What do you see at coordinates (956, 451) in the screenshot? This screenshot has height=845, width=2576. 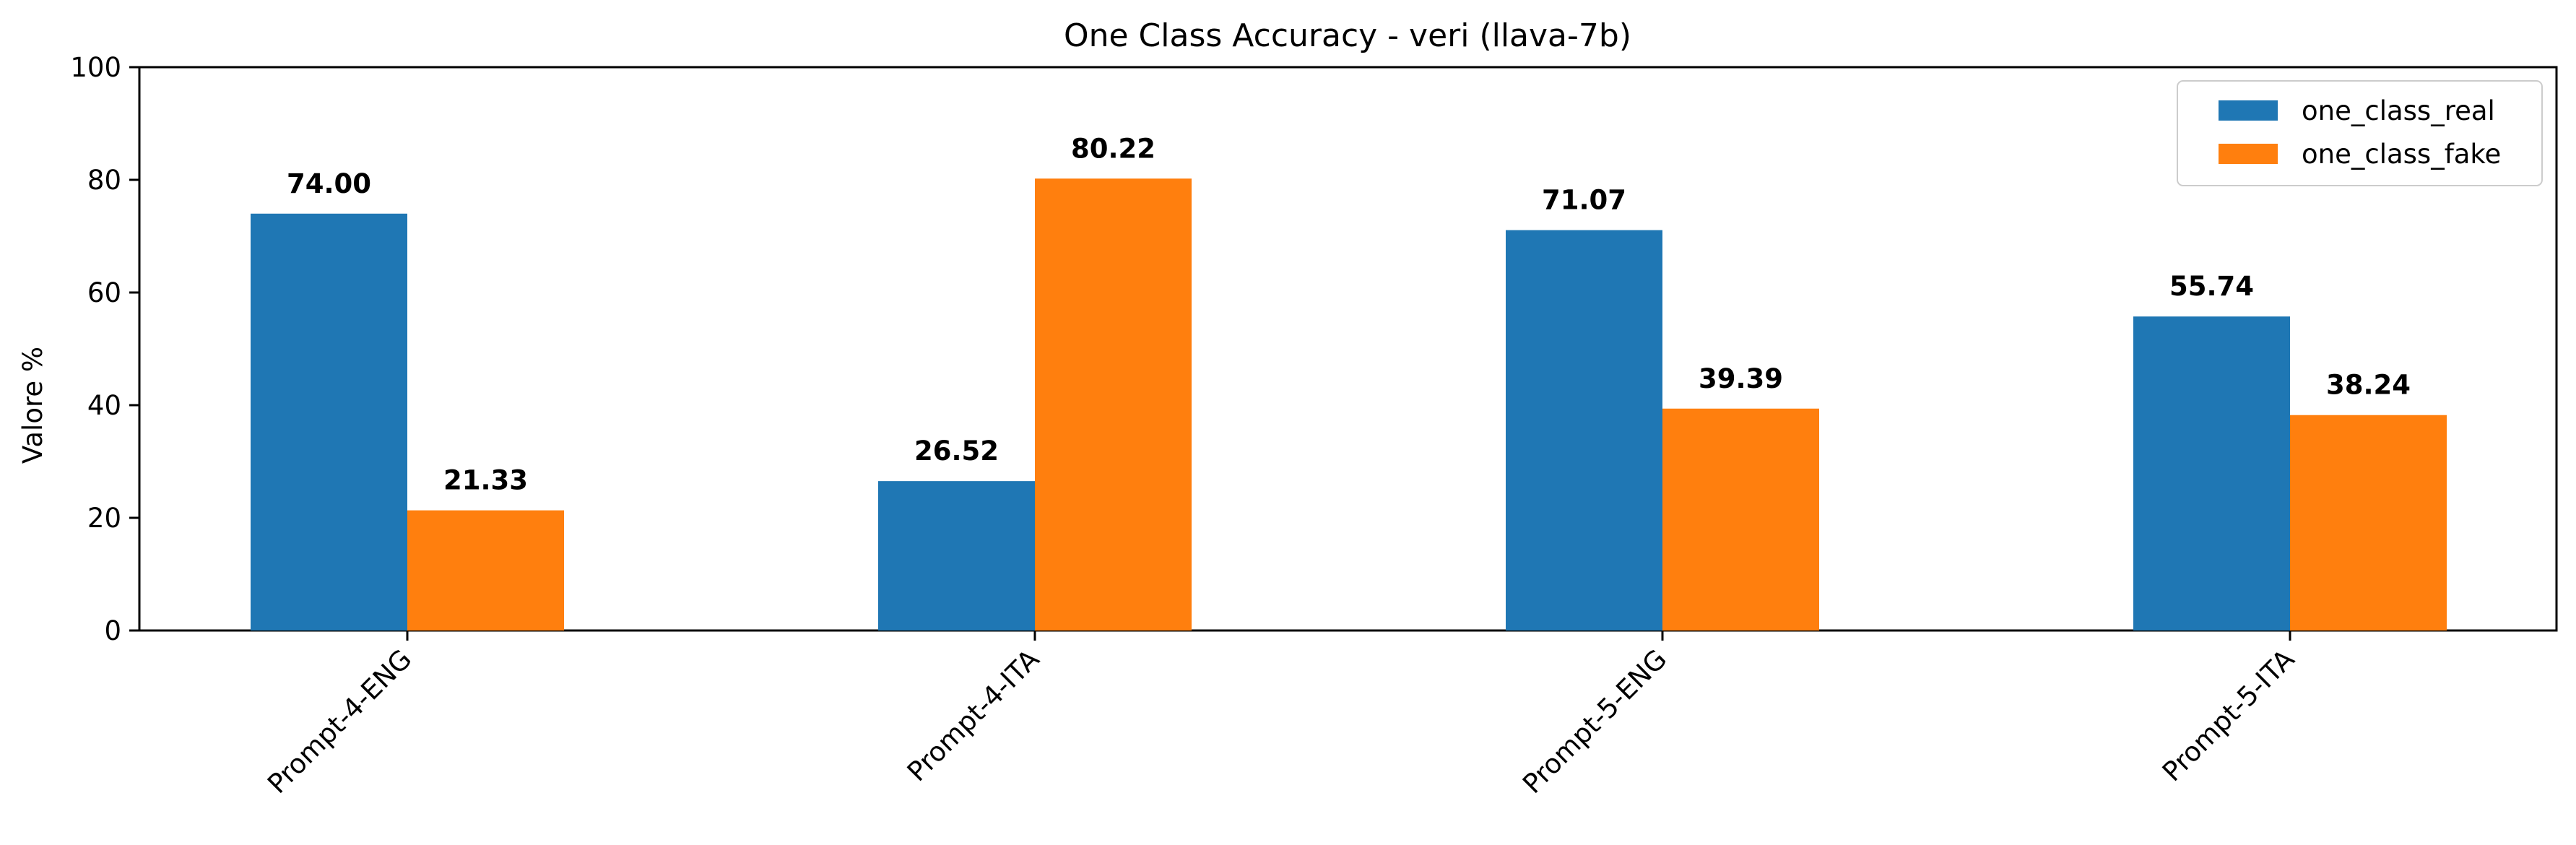 I see `data-label: 26.52` at bounding box center [956, 451].